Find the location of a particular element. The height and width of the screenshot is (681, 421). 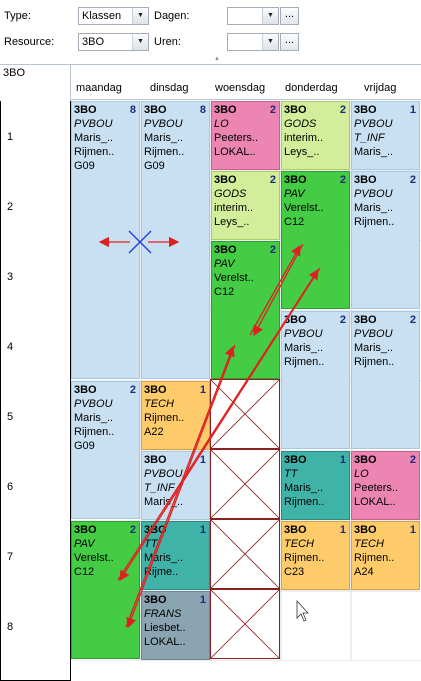

lesson-card: 3BO 1 FRANS Liesbet.. LOKAL.. is located at coordinates (175, 625).